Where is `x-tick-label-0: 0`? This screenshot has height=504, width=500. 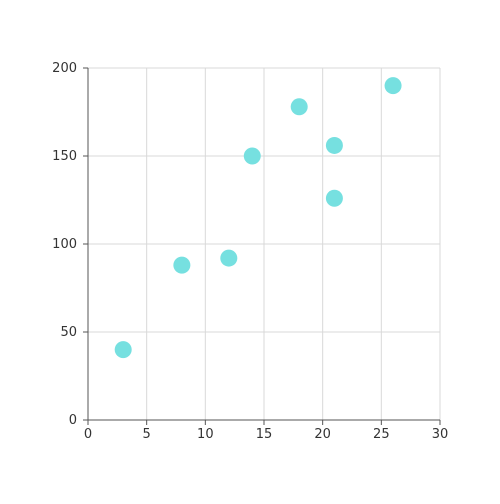 x-tick-label-0: 0 is located at coordinates (88, 434).